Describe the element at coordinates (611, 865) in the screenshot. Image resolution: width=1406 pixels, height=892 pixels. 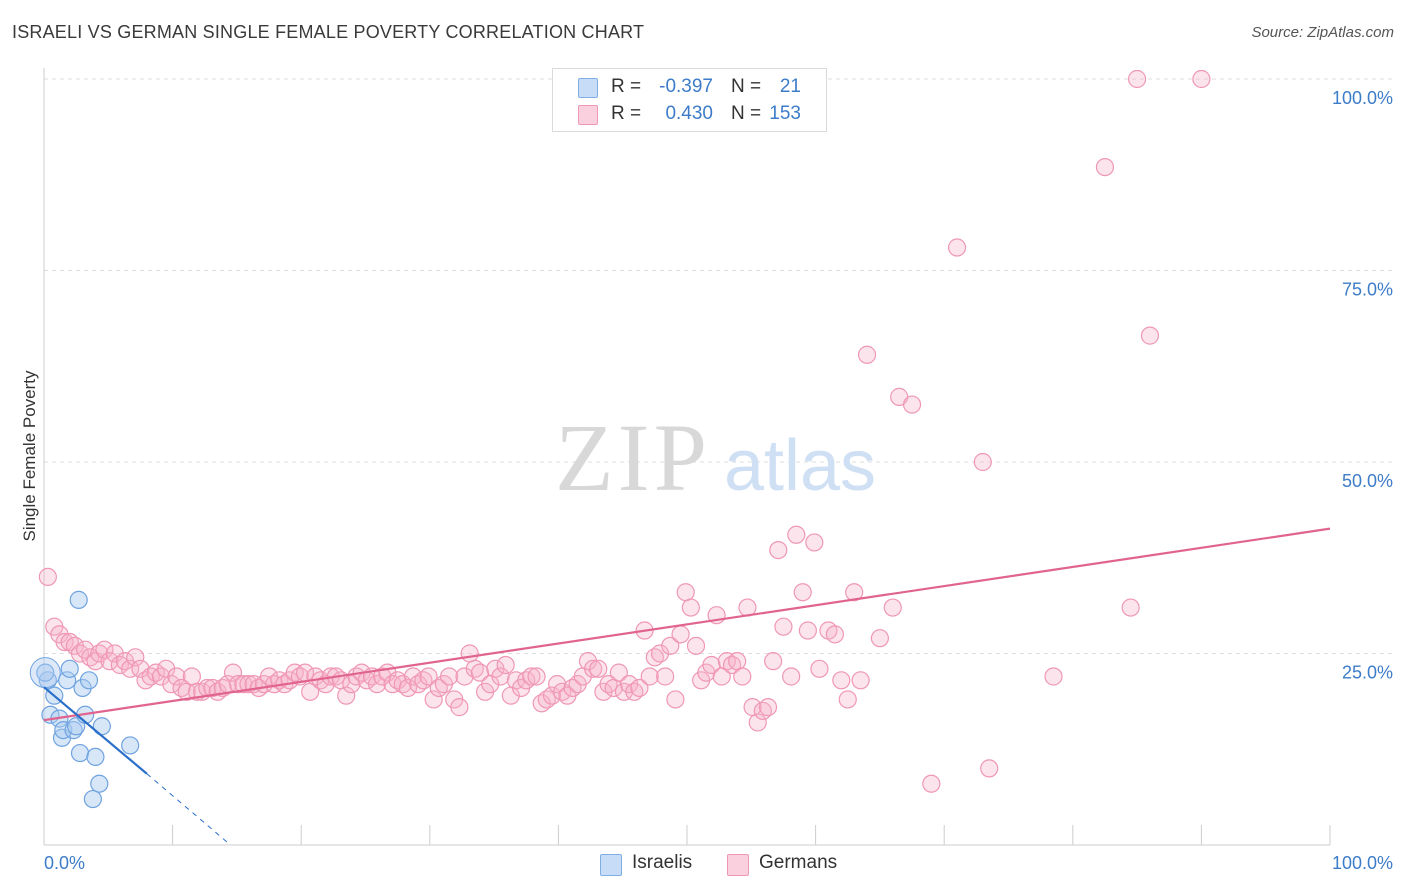
I see `bottom-legend-swatch-israelis` at that location.